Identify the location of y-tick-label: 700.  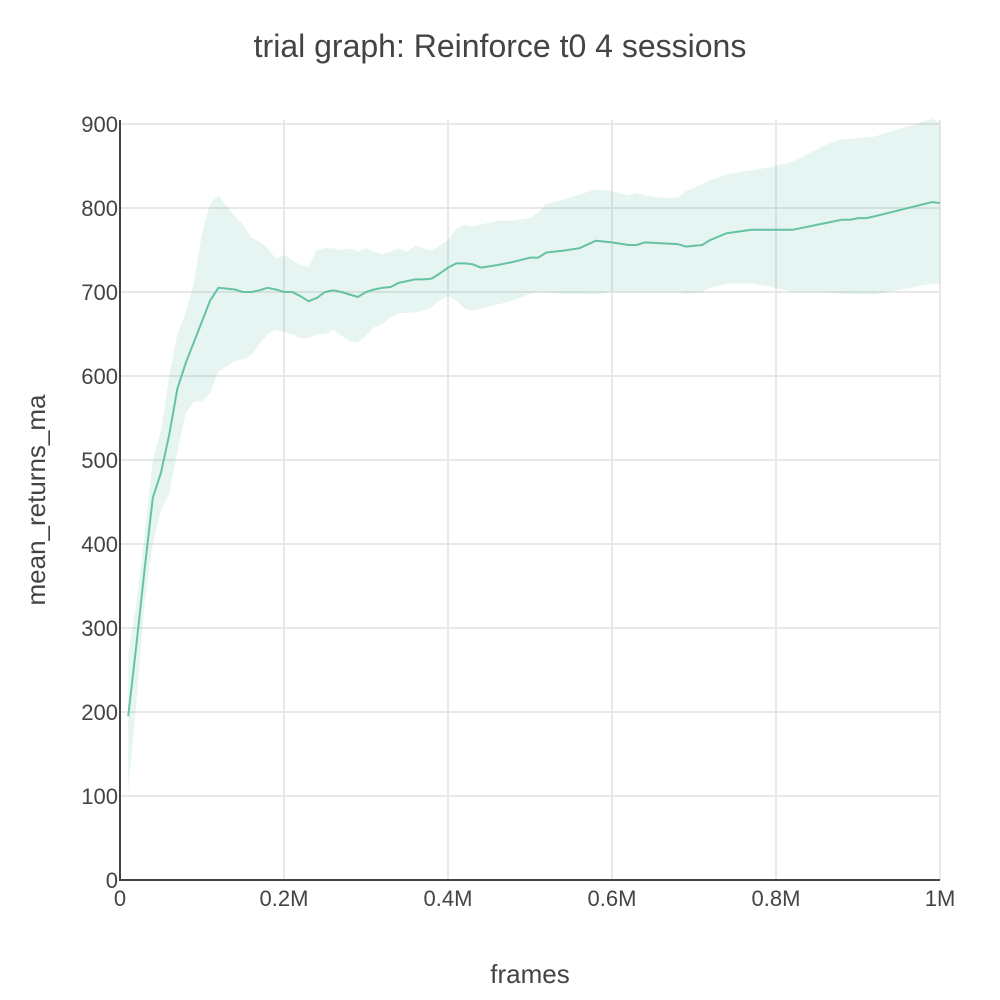
(99, 292).